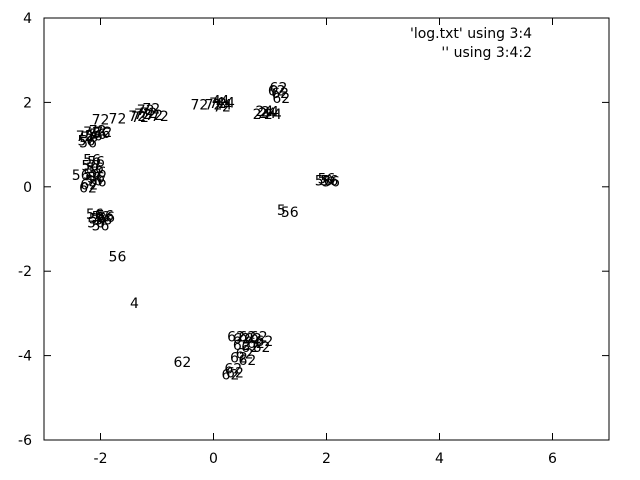 Image resolution: width=640 pixels, height=480 pixels. I want to click on x-tick-label: 2, so click(326, 459).